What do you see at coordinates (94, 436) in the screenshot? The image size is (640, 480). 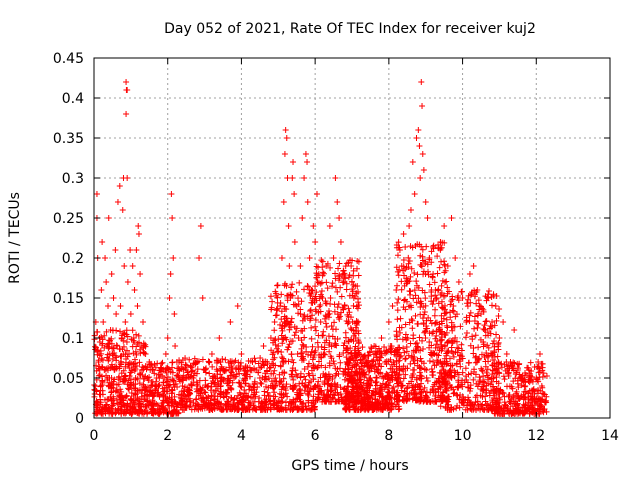 I see `x-tick-label: 0` at bounding box center [94, 436].